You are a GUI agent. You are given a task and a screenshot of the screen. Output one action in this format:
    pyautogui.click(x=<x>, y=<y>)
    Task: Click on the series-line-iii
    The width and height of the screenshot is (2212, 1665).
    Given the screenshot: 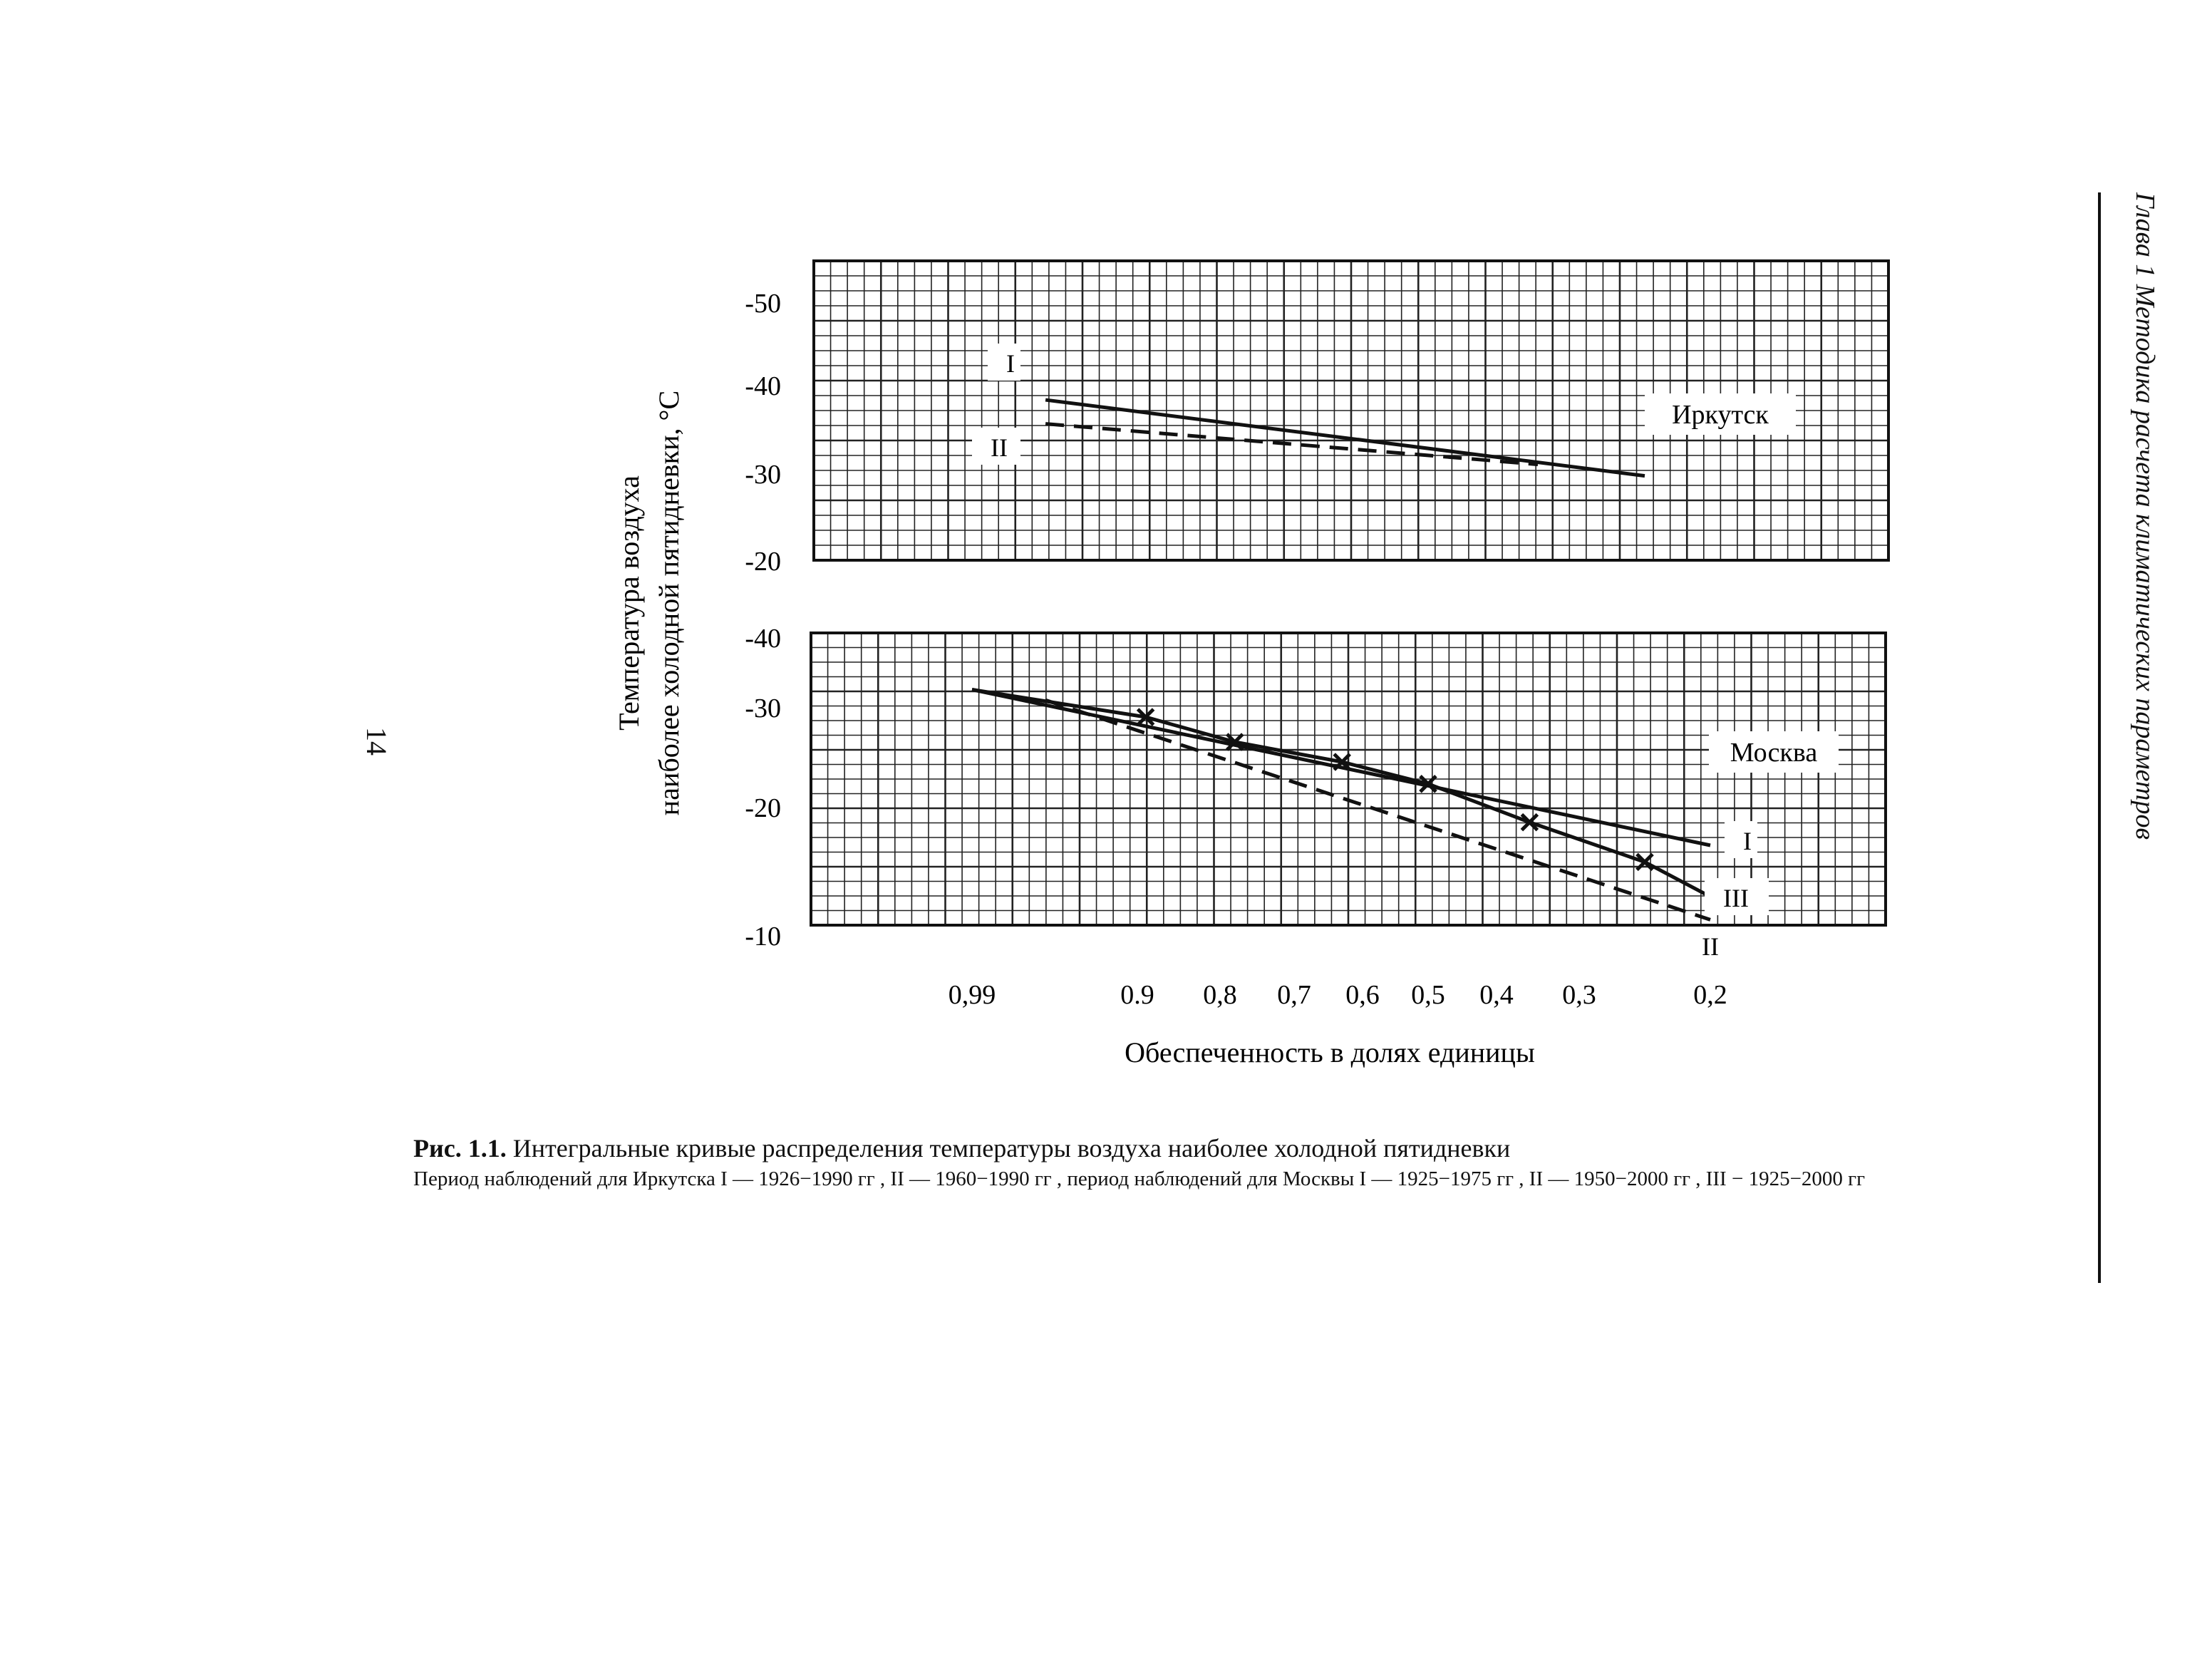 What is the action you would take?
    pyautogui.click(x=1341, y=793)
    